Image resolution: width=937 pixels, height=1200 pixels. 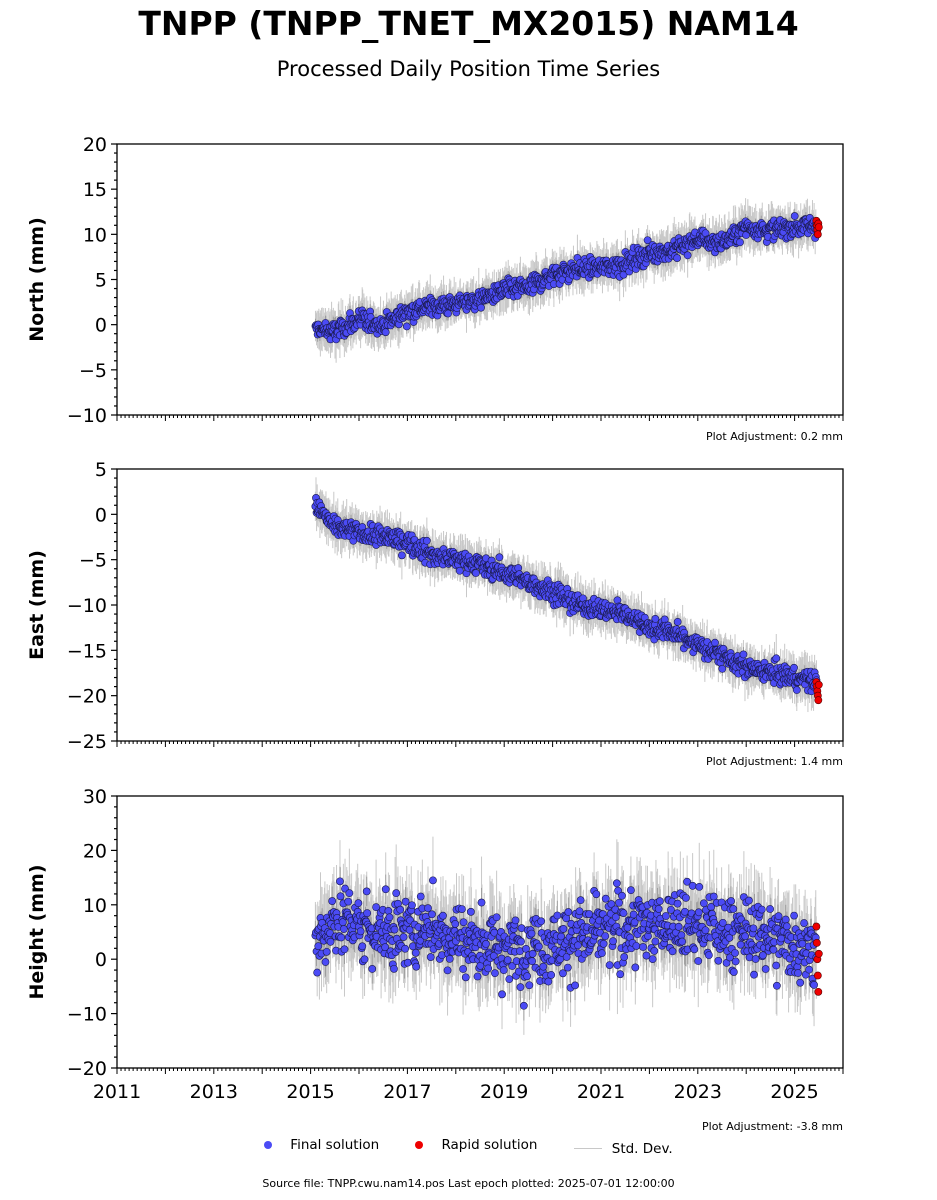 I want to click on chart-title: TNPP (TNPP_TNET_MX2015) NAM14, so click(x=468, y=23).